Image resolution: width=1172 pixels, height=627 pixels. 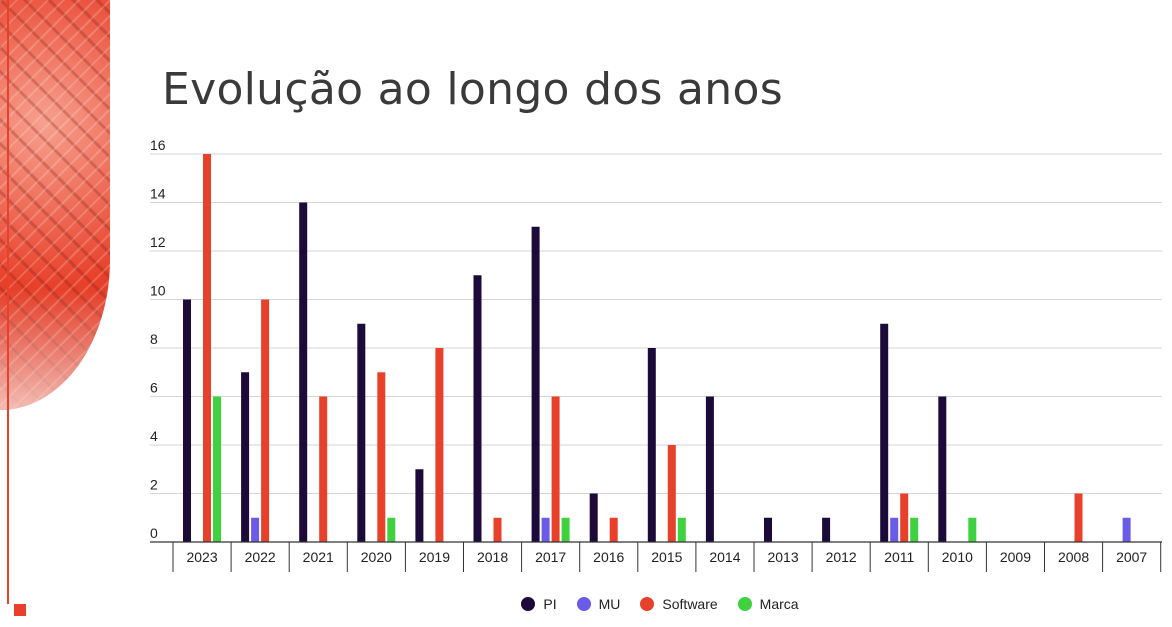 I want to click on bar-software-2022, so click(x=265, y=420).